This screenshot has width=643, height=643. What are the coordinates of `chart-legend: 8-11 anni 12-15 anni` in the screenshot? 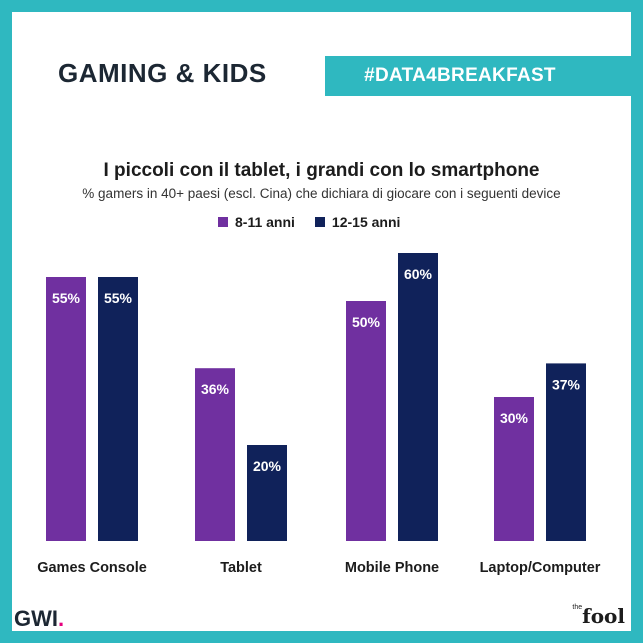 It's located at (319, 222).